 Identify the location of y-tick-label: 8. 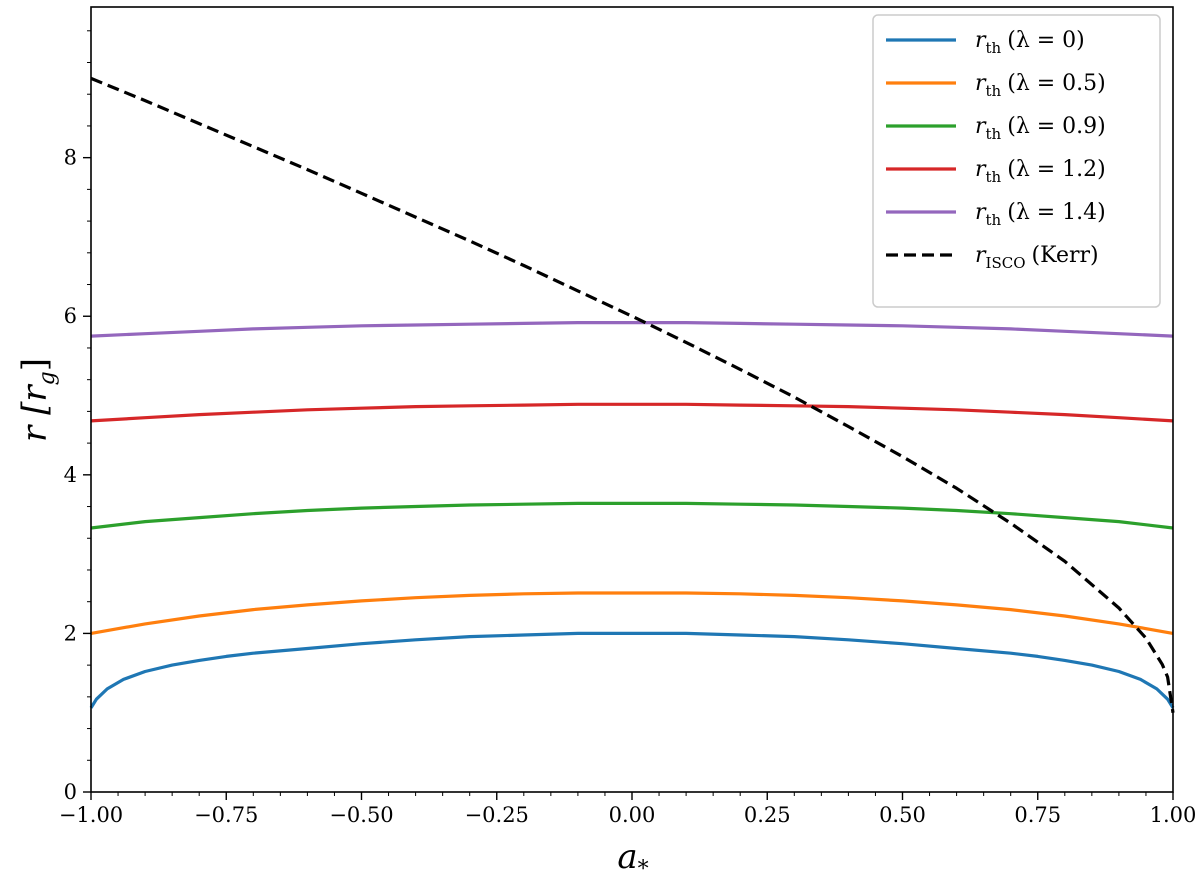
(70, 158).